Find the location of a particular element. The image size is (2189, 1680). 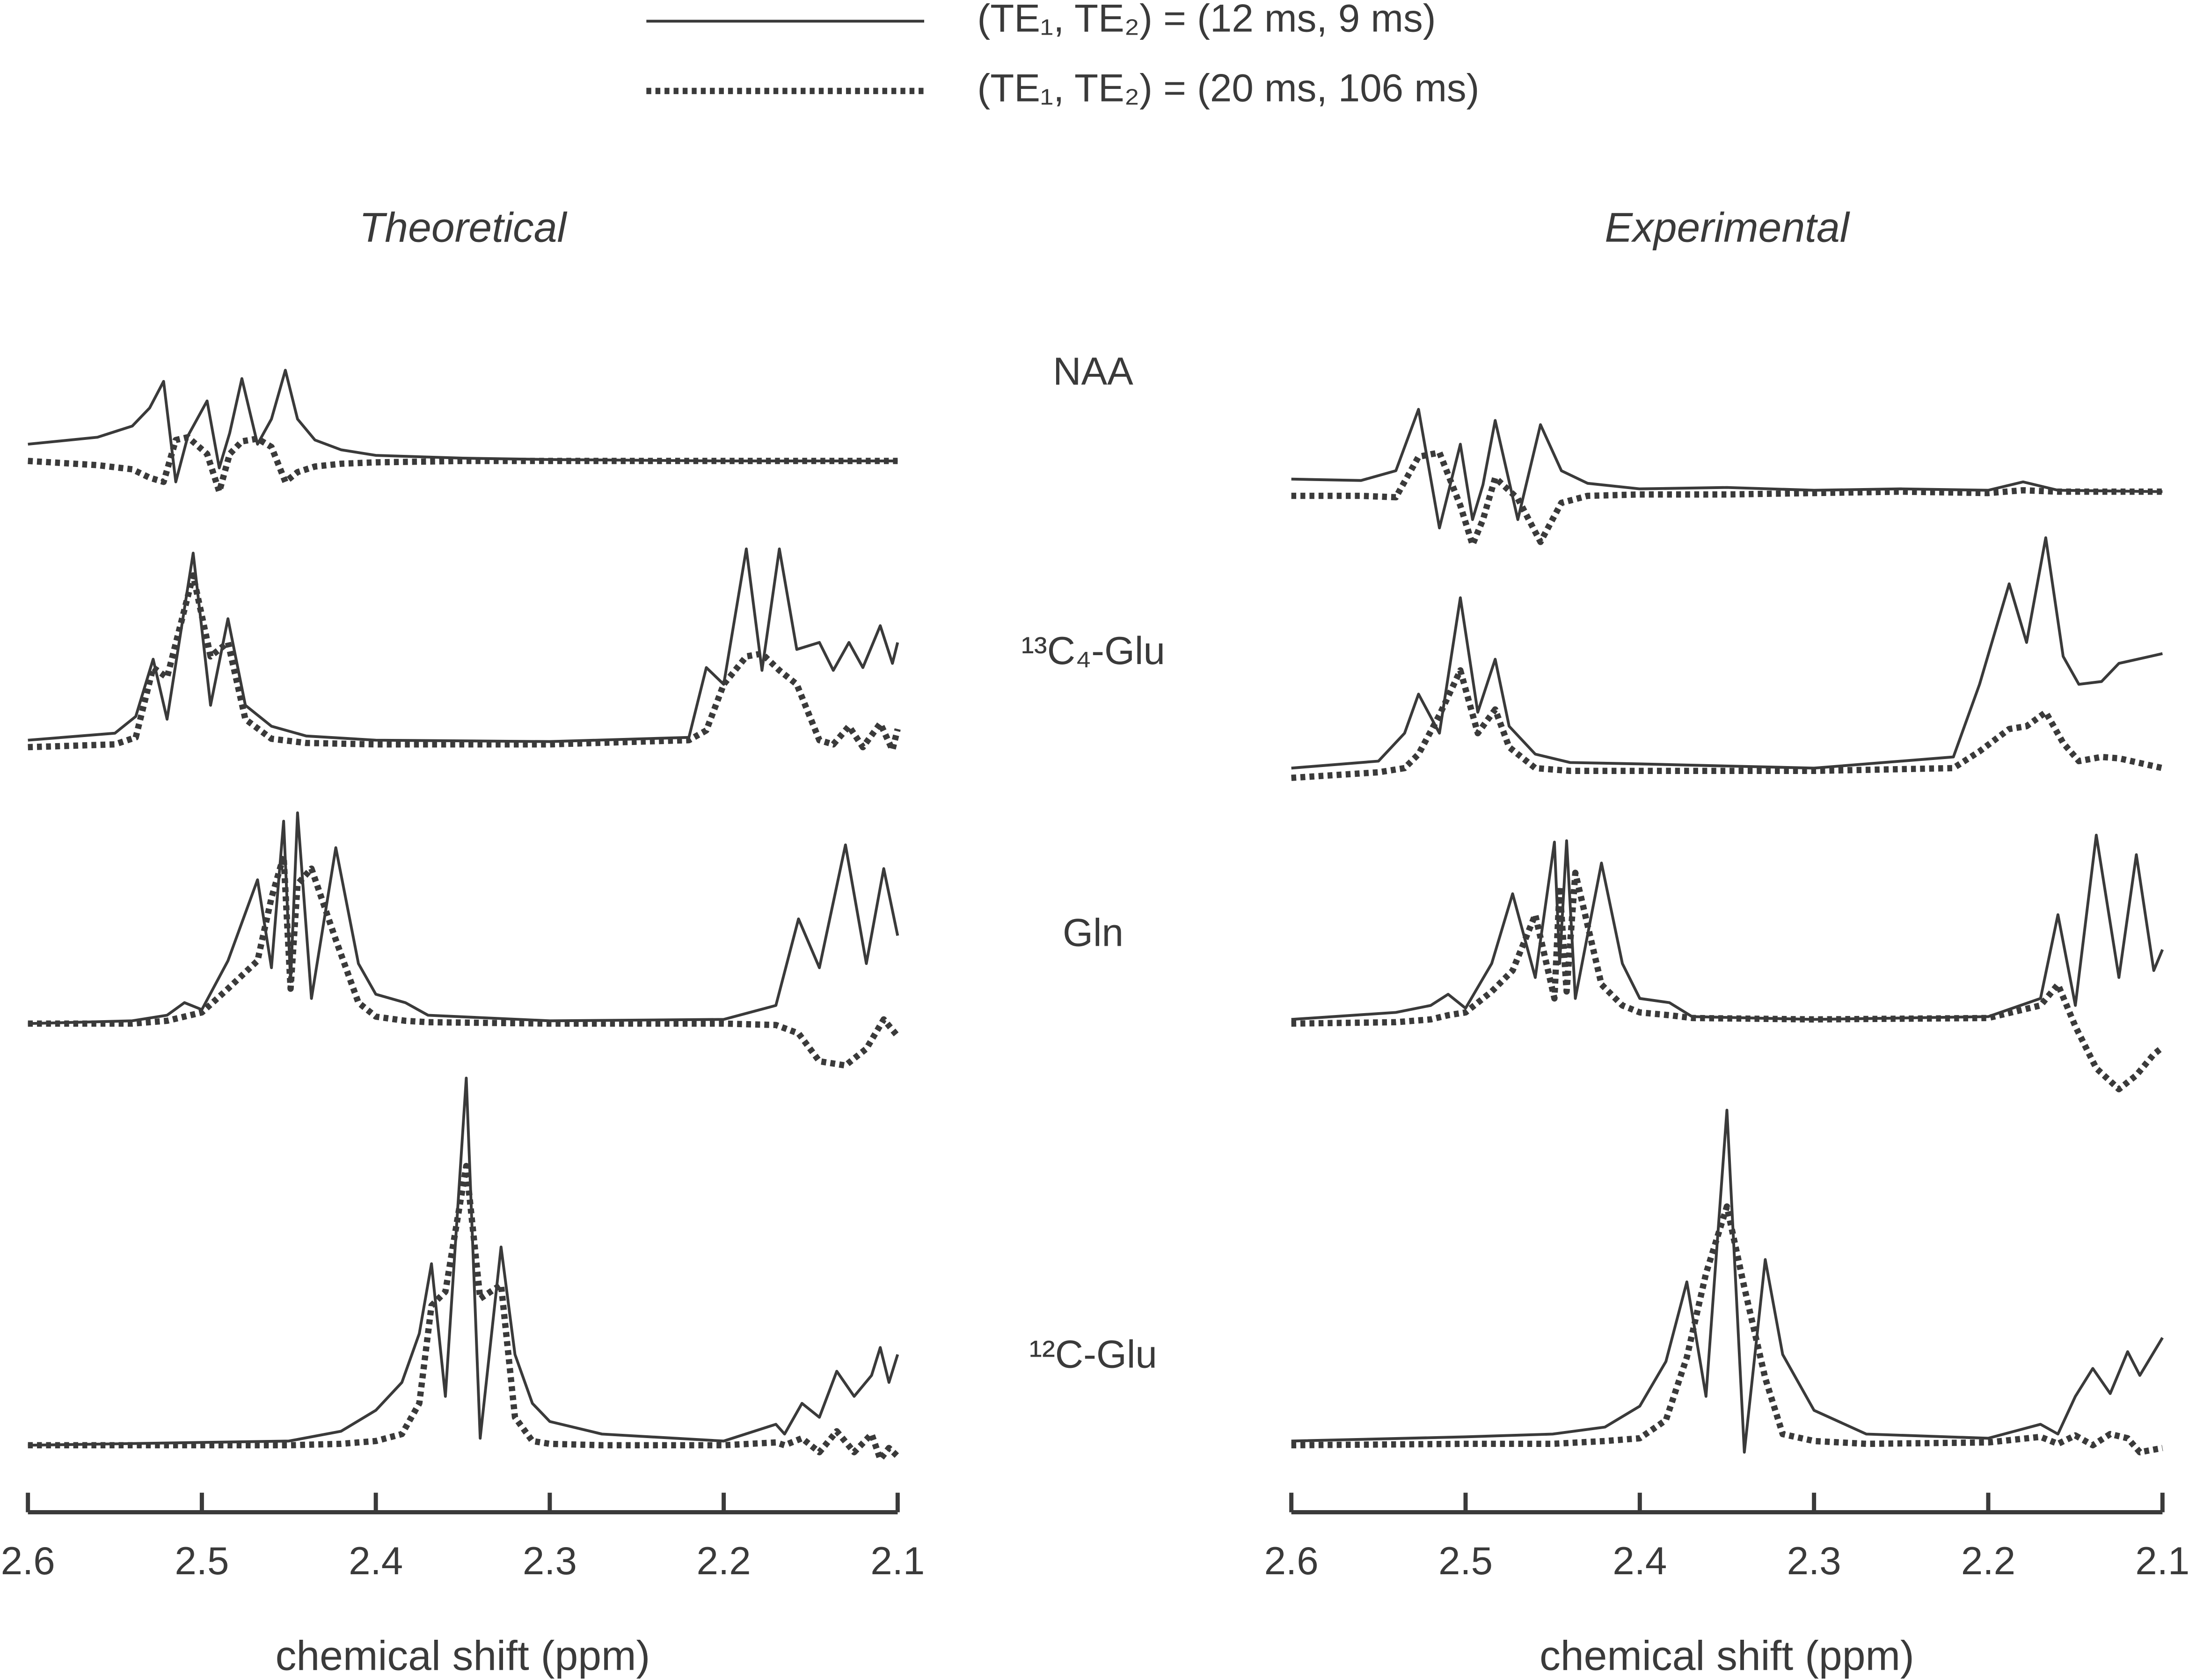

metabolite-label: ¹³C₄-Glu is located at coordinates (1093, 650).